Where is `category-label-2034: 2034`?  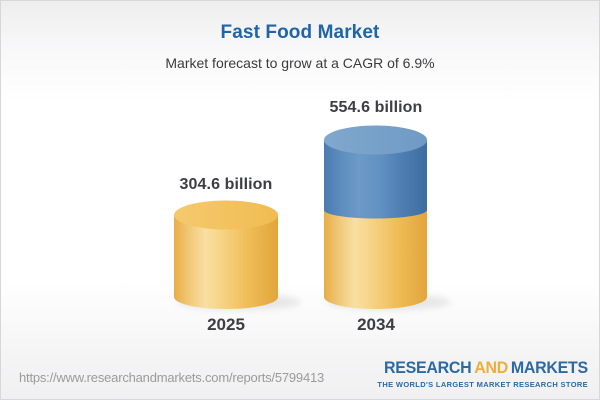
category-label-2034: 2034 is located at coordinates (376, 324).